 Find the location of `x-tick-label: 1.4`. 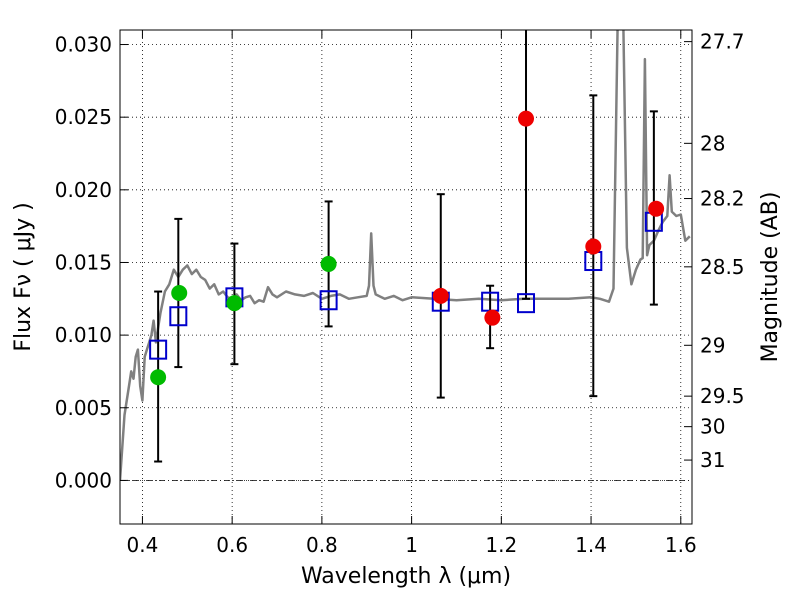

x-tick-label: 1.4 is located at coordinates (591, 545).